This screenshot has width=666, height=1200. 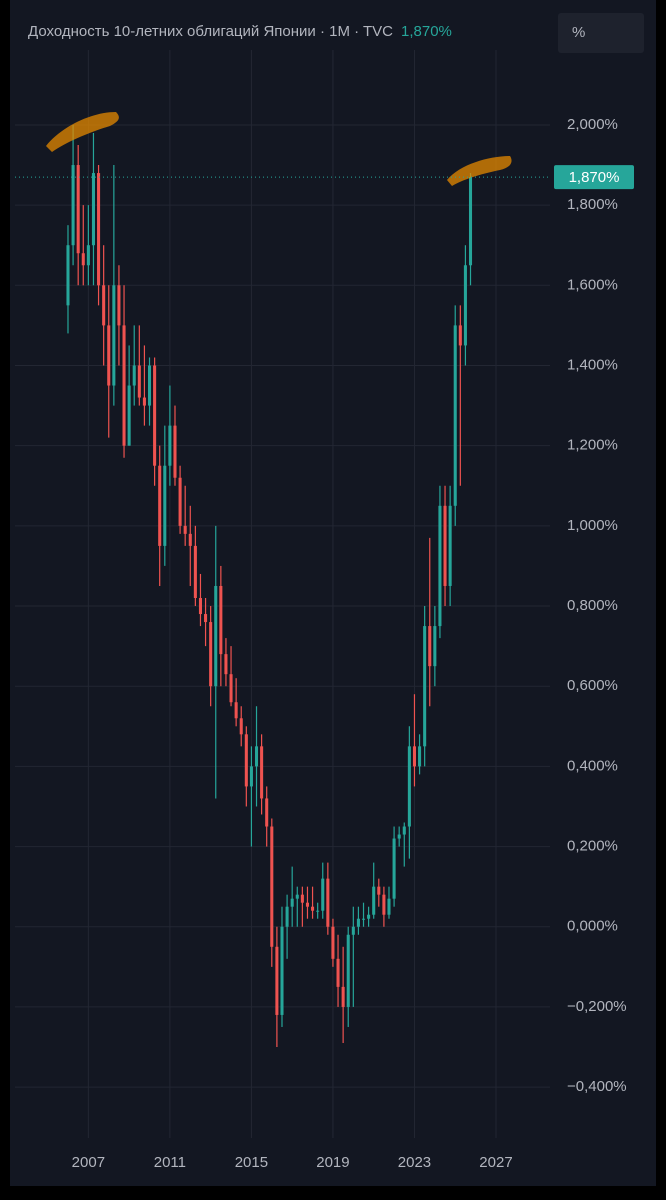 I want to click on y-tick-label: 0,000%, so click(x=592, y=926).